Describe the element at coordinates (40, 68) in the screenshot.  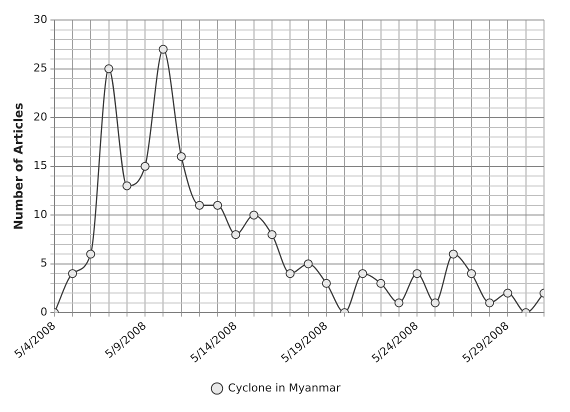
I see `y-tick-label: 25` at that location.